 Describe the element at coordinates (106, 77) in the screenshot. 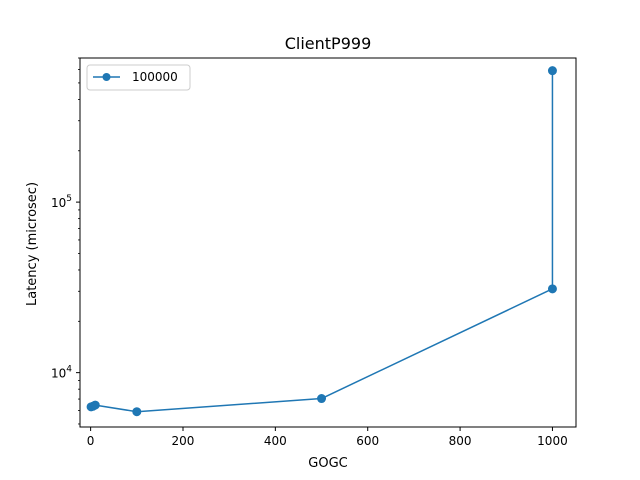

I see `legend-marker` at that location.